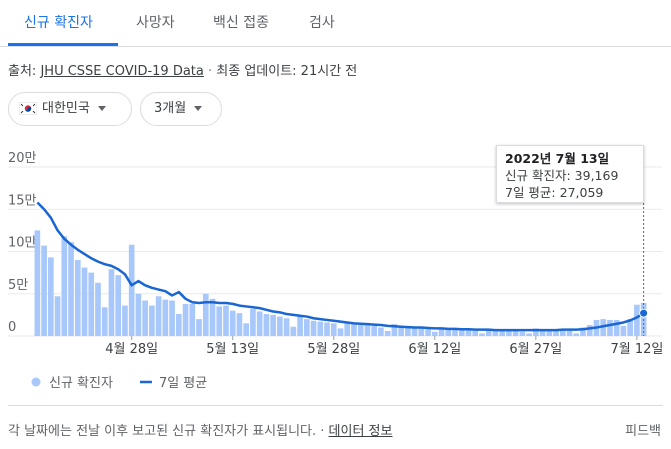  What do you see at coordinates (36, 382) in the screenshot?
I see `legend-marker` at bounding box center [36, 382].